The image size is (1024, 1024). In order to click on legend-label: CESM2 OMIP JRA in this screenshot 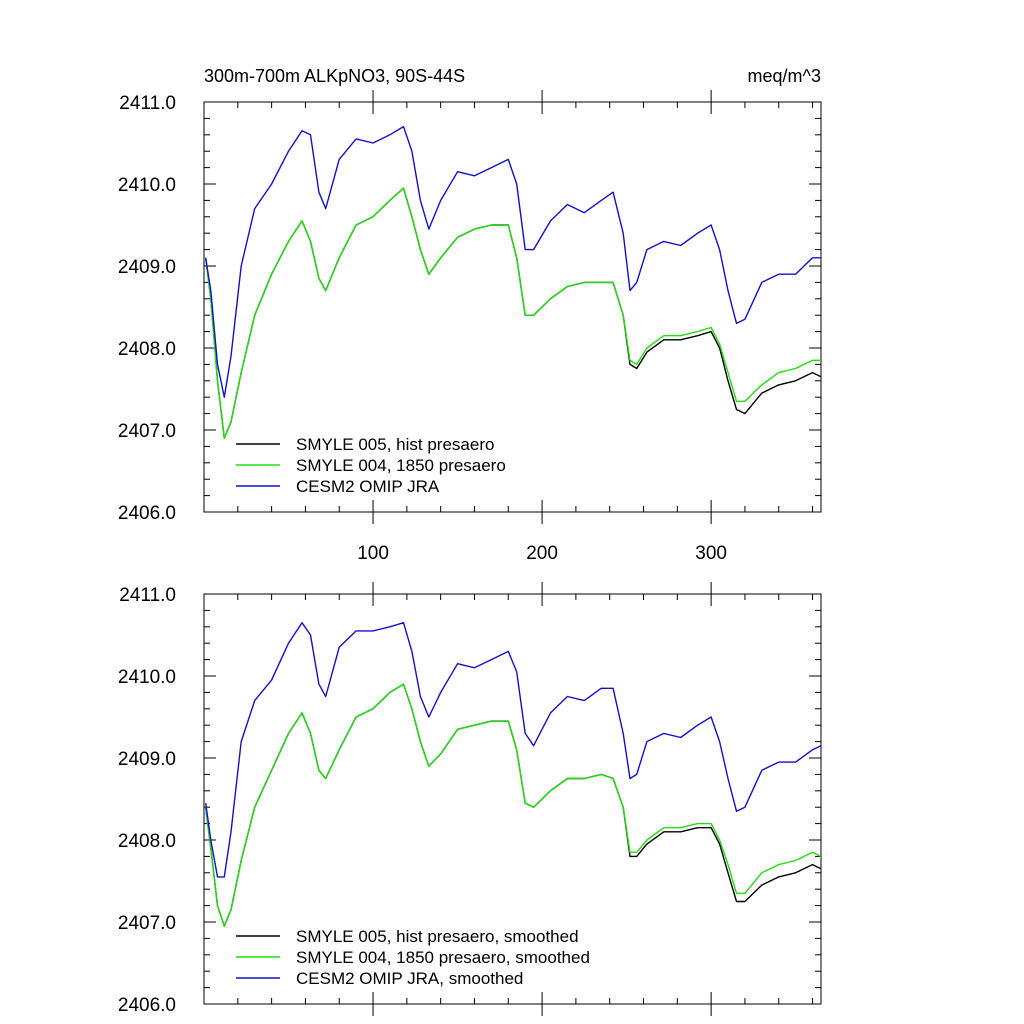, I will do `click(368, 486)`.